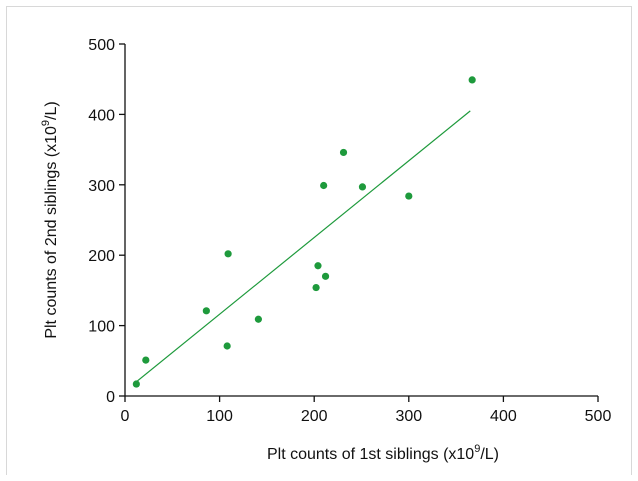 The height and width of the screenshot is (481, 638). What do you see at coordinates (598, 416) in the screenshot?
I see `x-tick-label: 500` at bounding box center [598, 416].